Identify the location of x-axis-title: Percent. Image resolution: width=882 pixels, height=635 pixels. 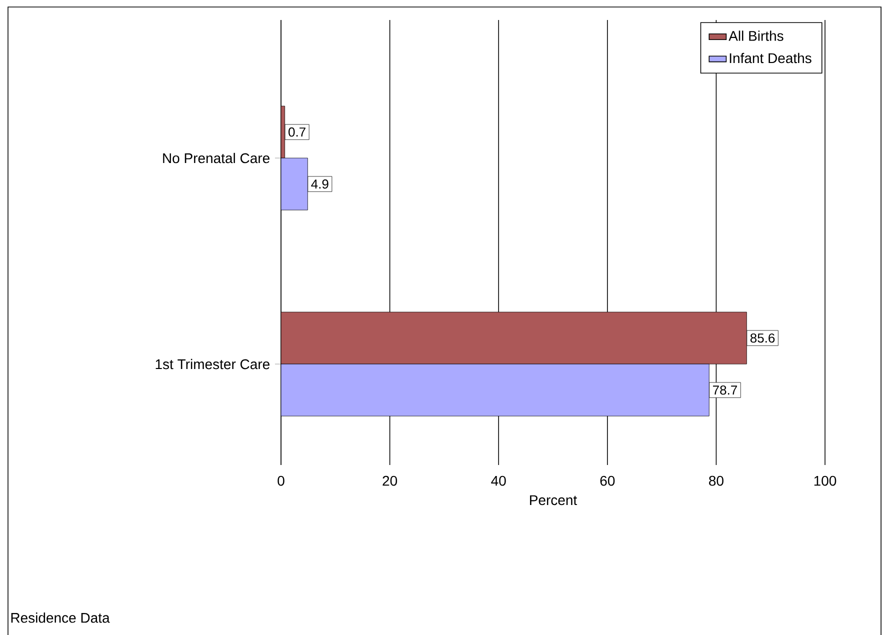
(554, 500).